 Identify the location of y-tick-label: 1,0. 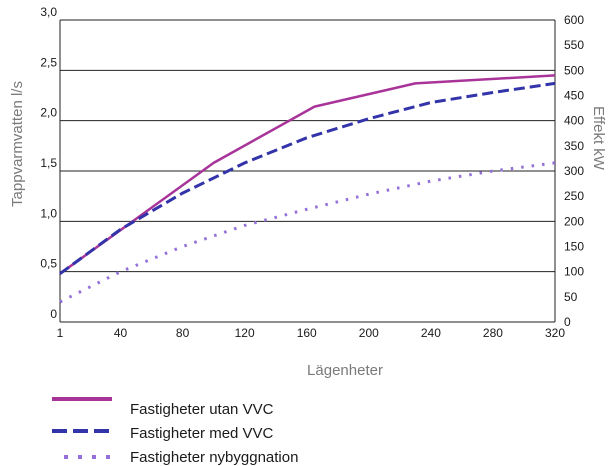
(48, 213).